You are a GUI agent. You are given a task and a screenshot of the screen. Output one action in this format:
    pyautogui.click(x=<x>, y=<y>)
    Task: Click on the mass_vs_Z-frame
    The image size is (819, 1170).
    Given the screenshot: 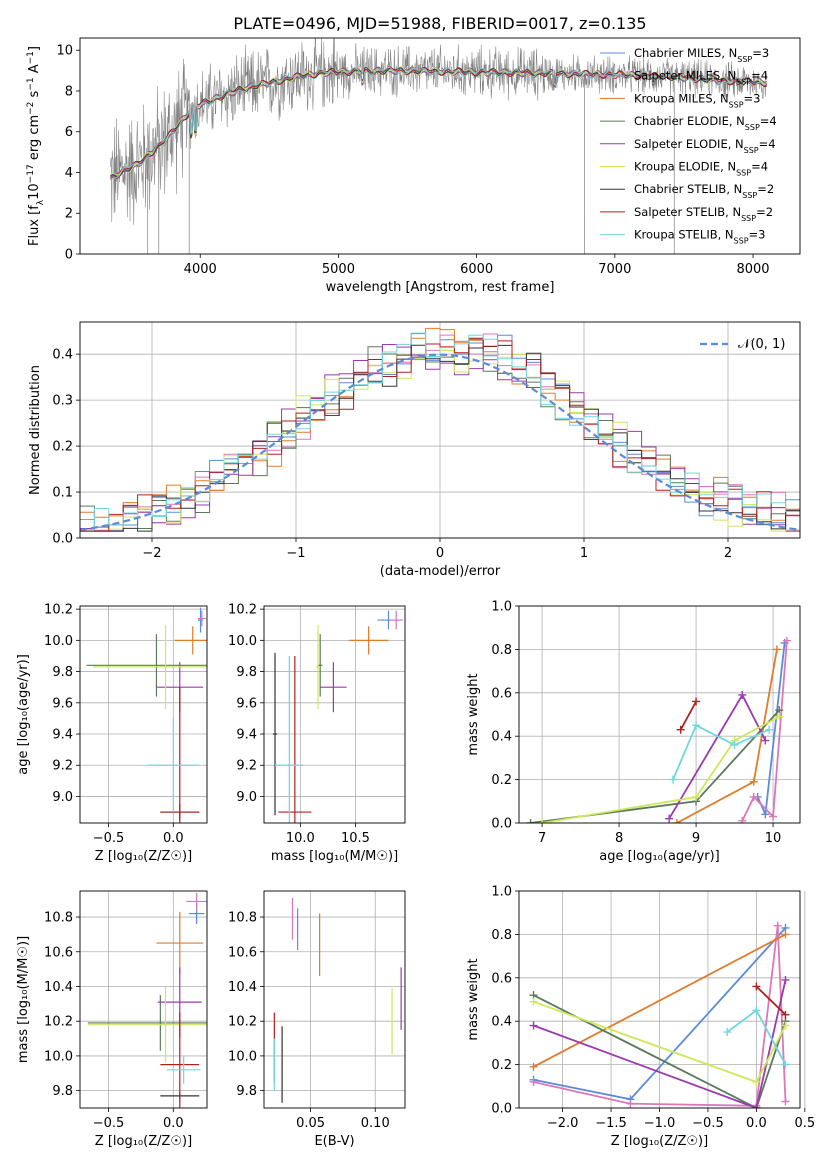 What is the action you would take?
    pyautogui.click(x=143, y=999)
    